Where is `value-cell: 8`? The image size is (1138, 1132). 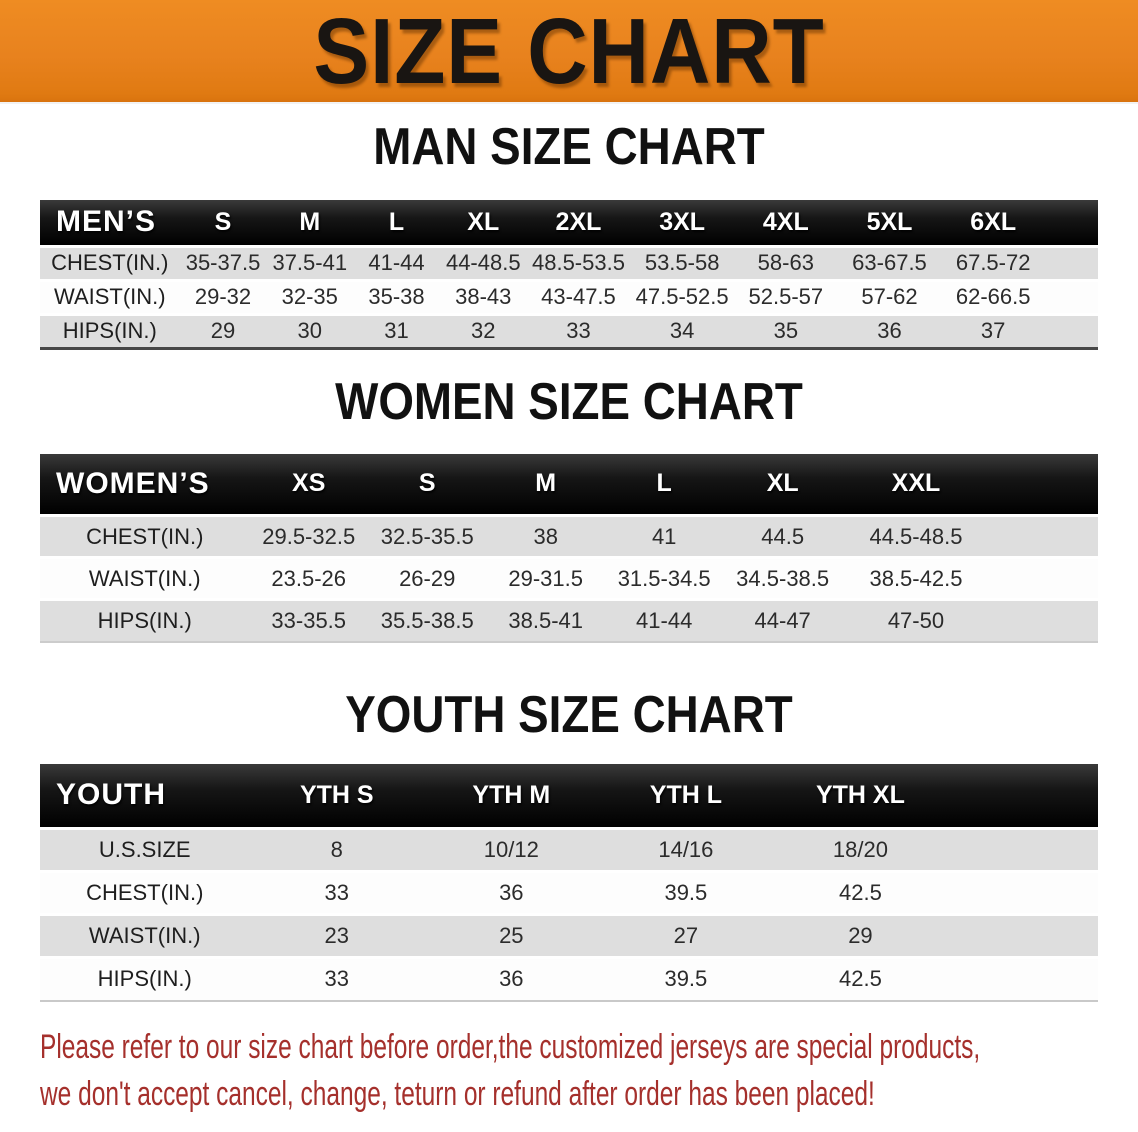
value-cell: 8 is located at coordinates (336, 849).